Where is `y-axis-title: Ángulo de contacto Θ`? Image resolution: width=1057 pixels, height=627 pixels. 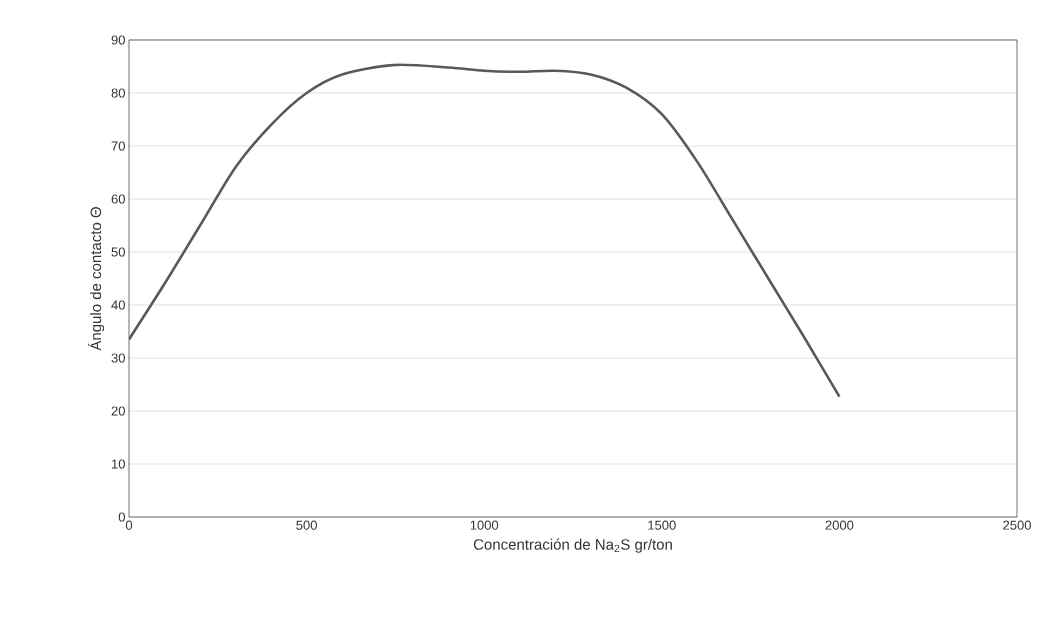 y-axis-title: Ángulo de contacto Θ is located at coordinates (96, 279).